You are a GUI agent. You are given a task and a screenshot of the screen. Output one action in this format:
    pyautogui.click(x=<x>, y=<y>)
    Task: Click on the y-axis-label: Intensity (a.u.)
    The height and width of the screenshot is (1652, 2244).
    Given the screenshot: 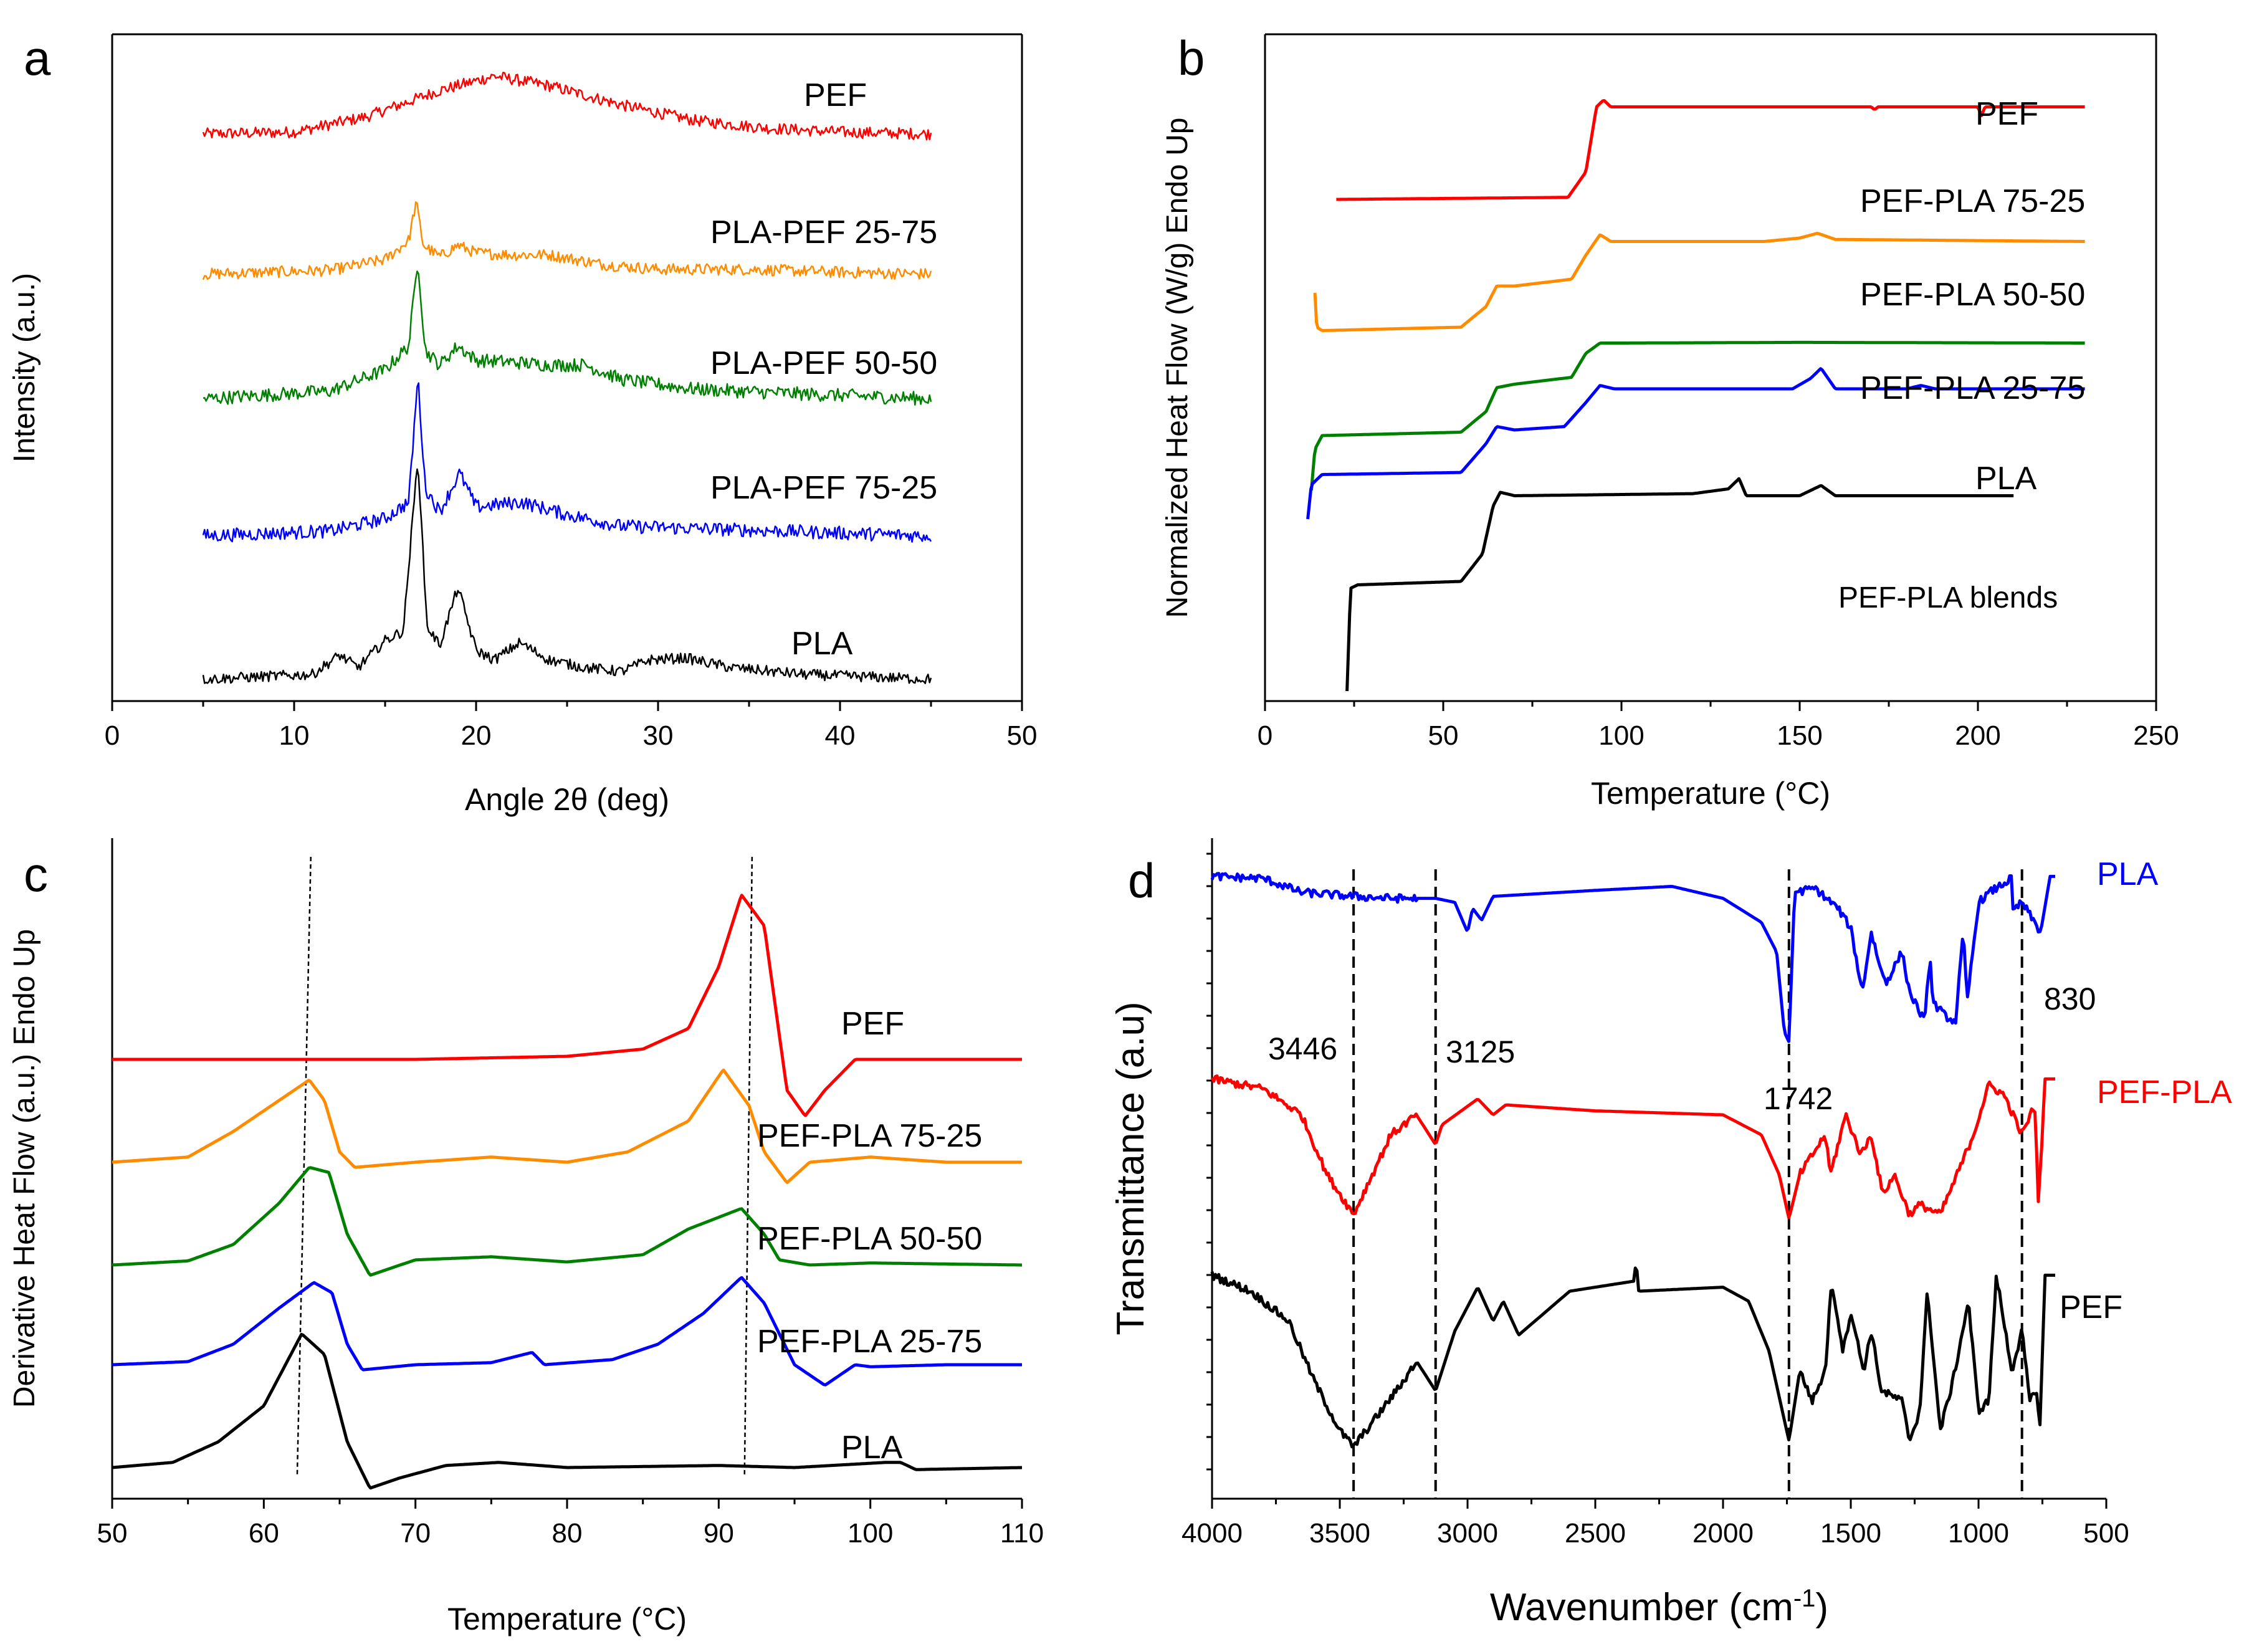 What is the action you would take?
    pyautogui.click(x=24, y=367)
    